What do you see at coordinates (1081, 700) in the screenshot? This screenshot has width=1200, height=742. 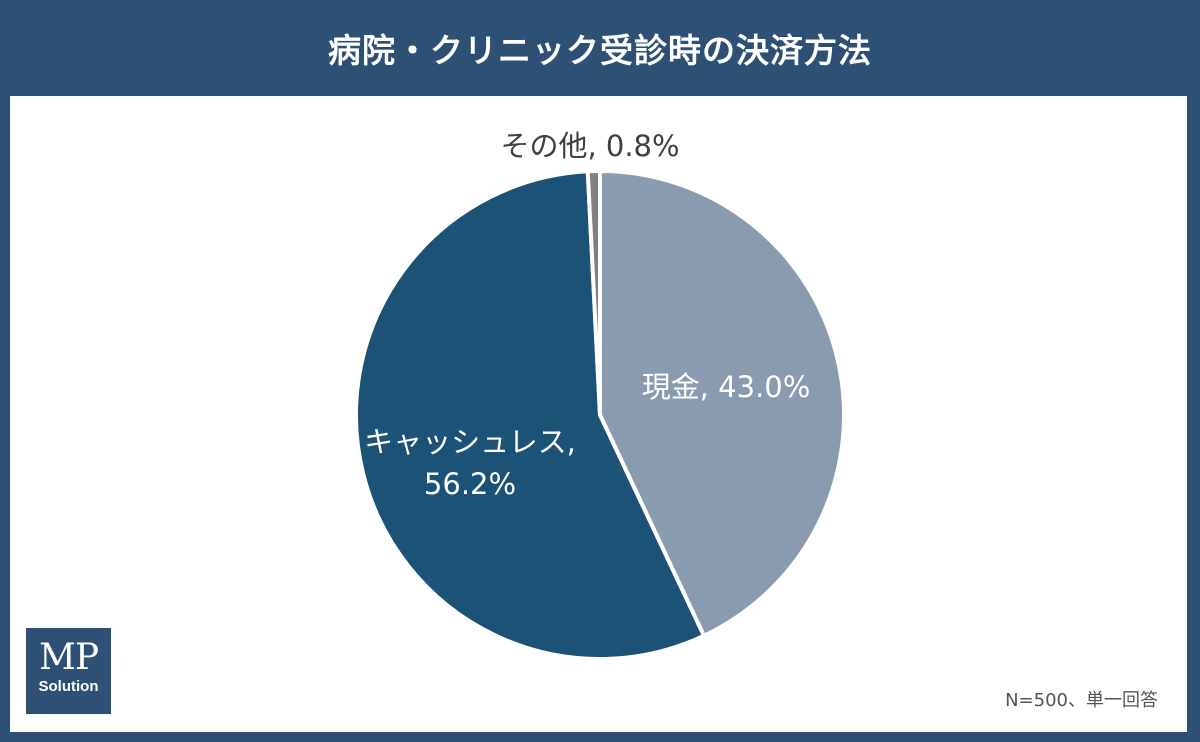 I see `sample-note: N=500、単一回答` at bounding box center [1081, 700].